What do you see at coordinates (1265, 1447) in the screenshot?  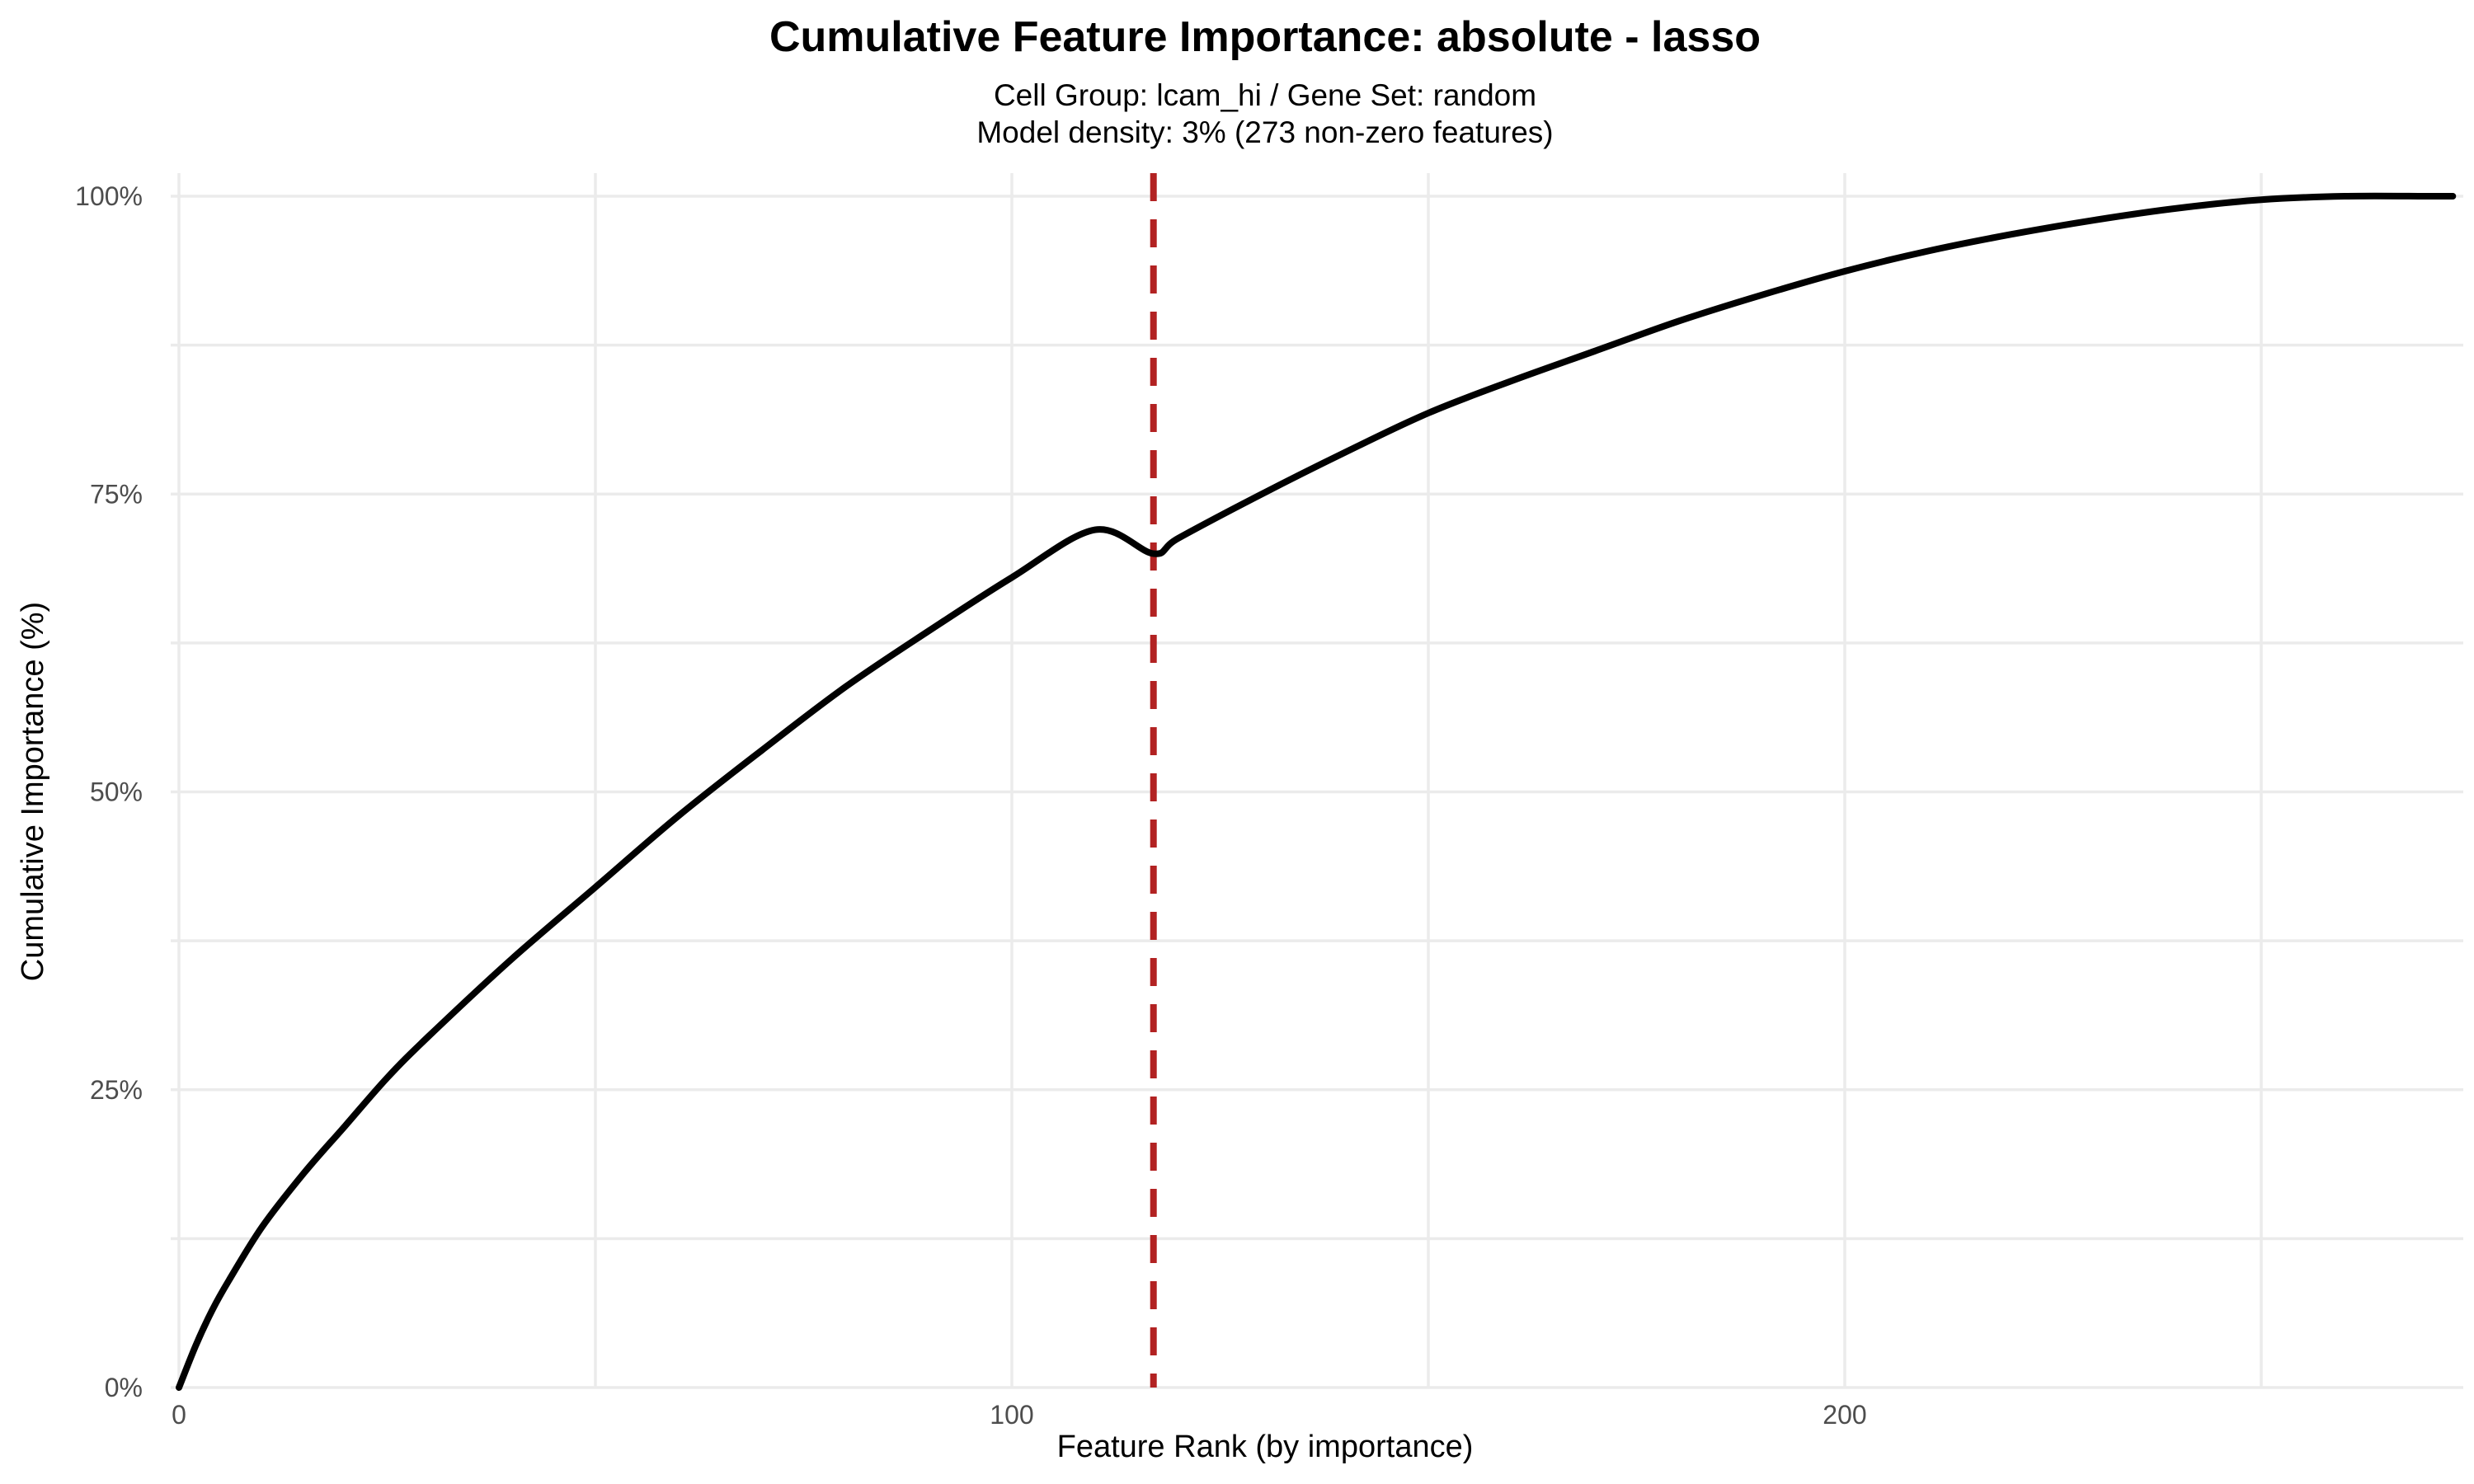 I see `x-axis-title: Feature Rank (by importance)` at bounding box center [1265, 1447].